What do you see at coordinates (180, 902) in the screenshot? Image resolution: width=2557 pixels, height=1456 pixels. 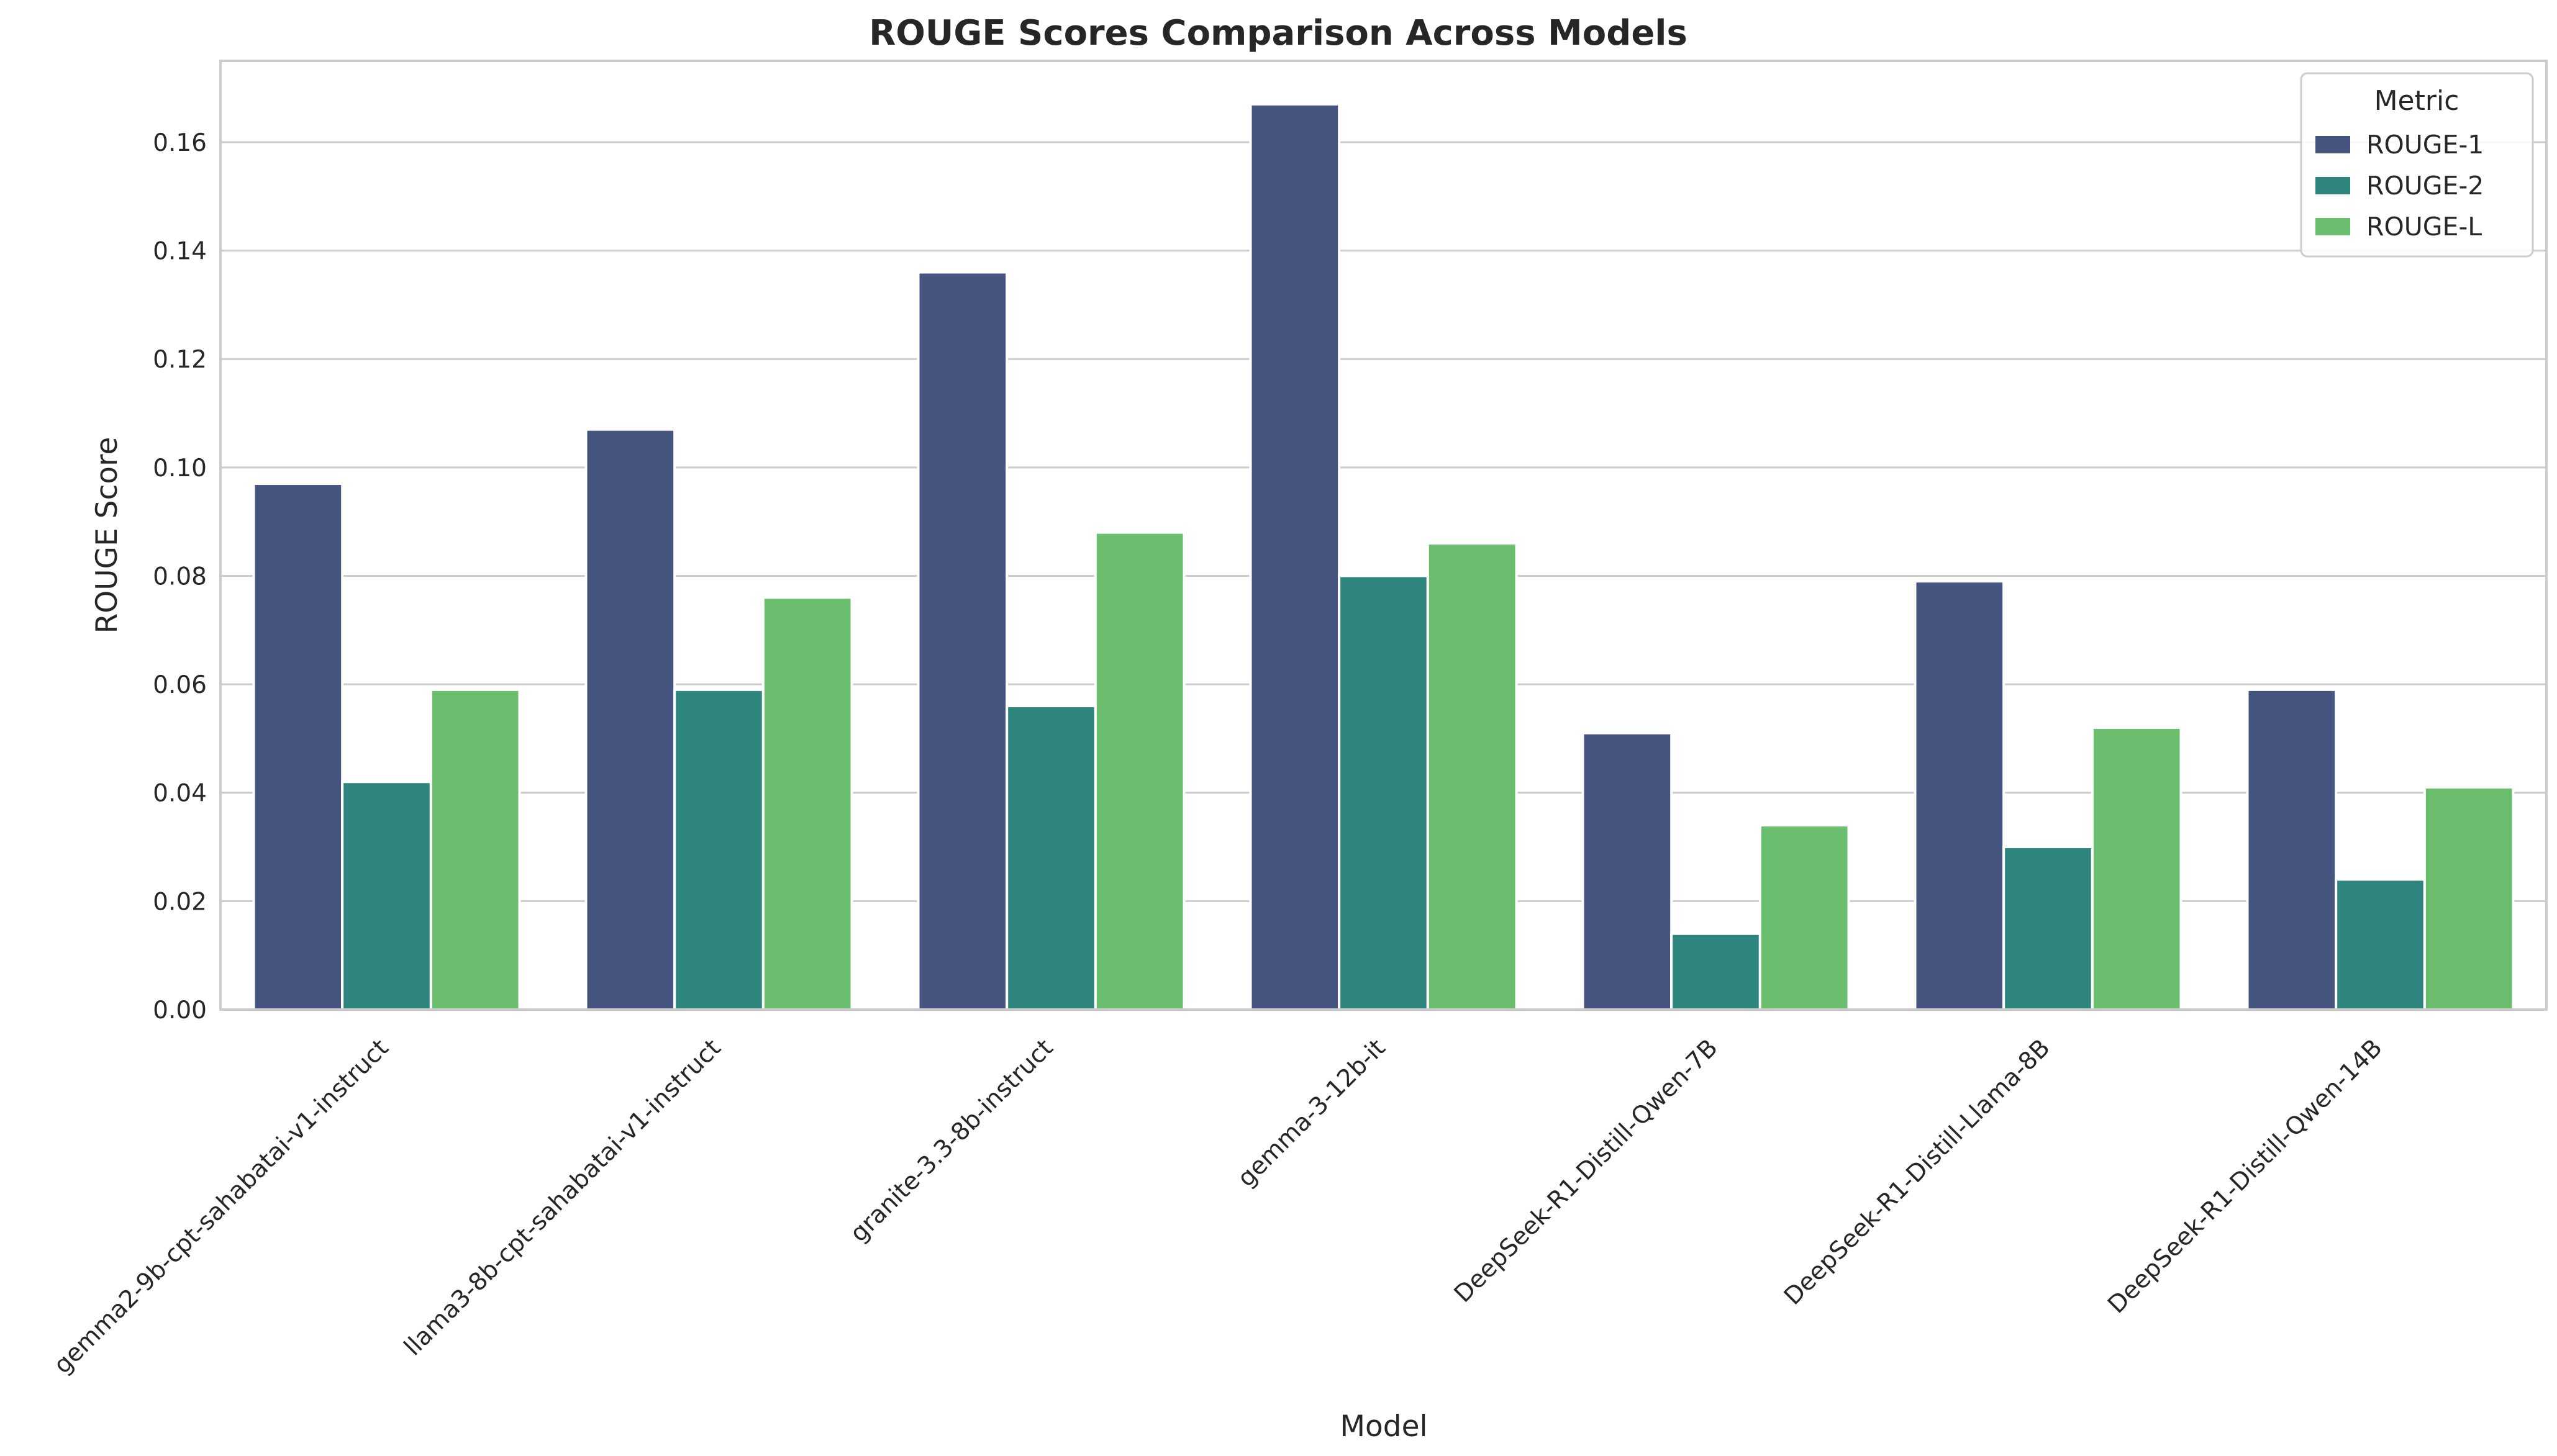 I see `y-tick-label: 0.02` at bounding box center [180, 902].